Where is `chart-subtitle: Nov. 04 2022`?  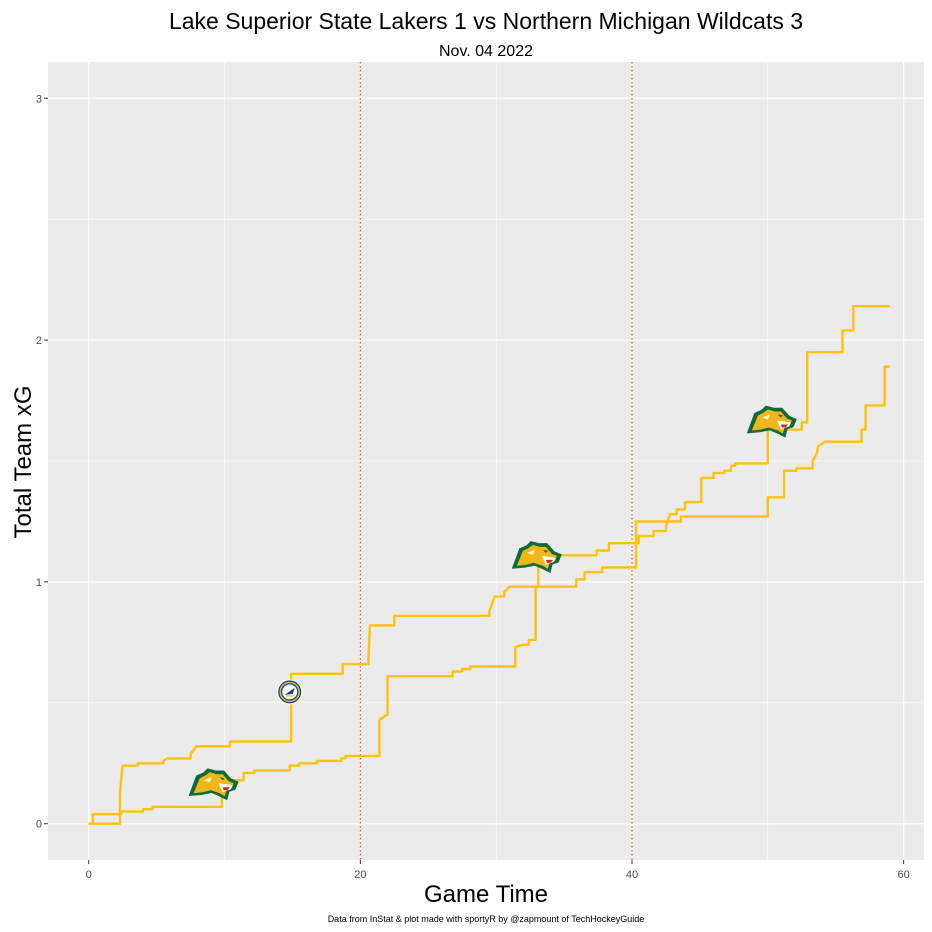 chart-subtitle: Nov. 04 2022 is located at coordinates (486, 51).